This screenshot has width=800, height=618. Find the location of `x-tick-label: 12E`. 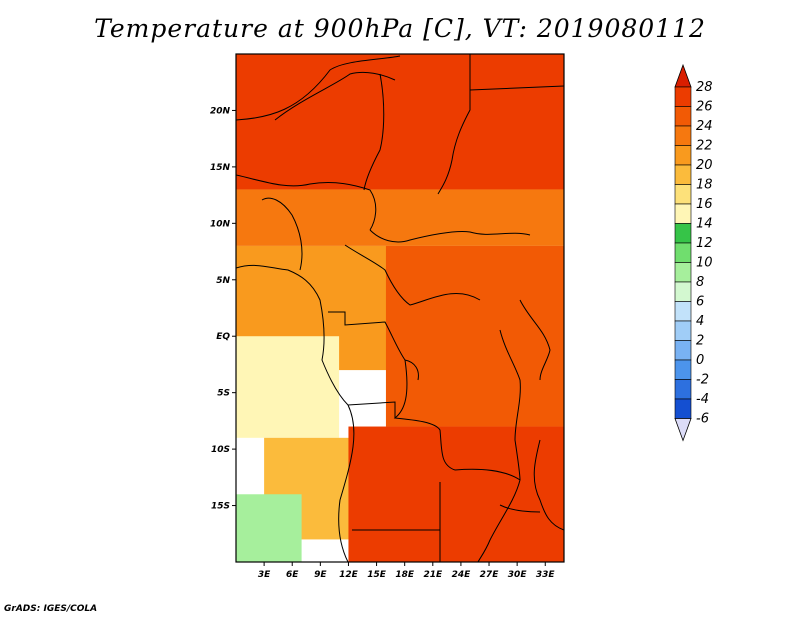

x-tick-label: 12E is located at coordinates (349, 575).